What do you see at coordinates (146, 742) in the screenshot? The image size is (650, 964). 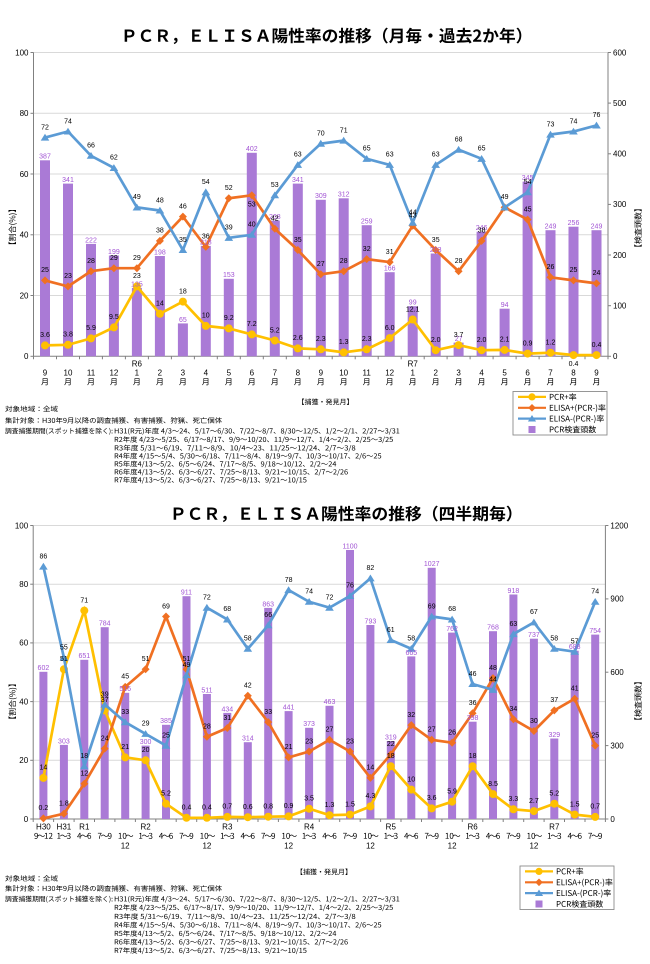 I see `svg-text: 300` at bounding box center [146, 742].